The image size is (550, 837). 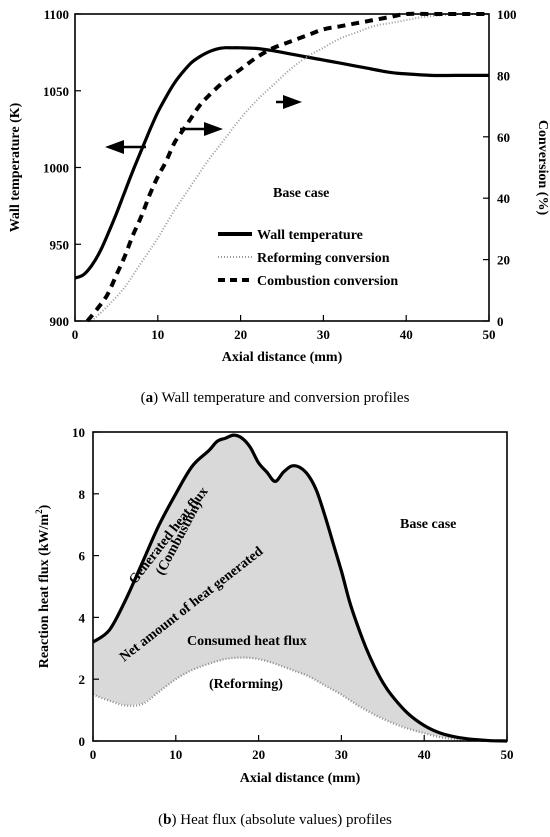 I want to click on y-tick-label: 8, so click(x=82, y=494).